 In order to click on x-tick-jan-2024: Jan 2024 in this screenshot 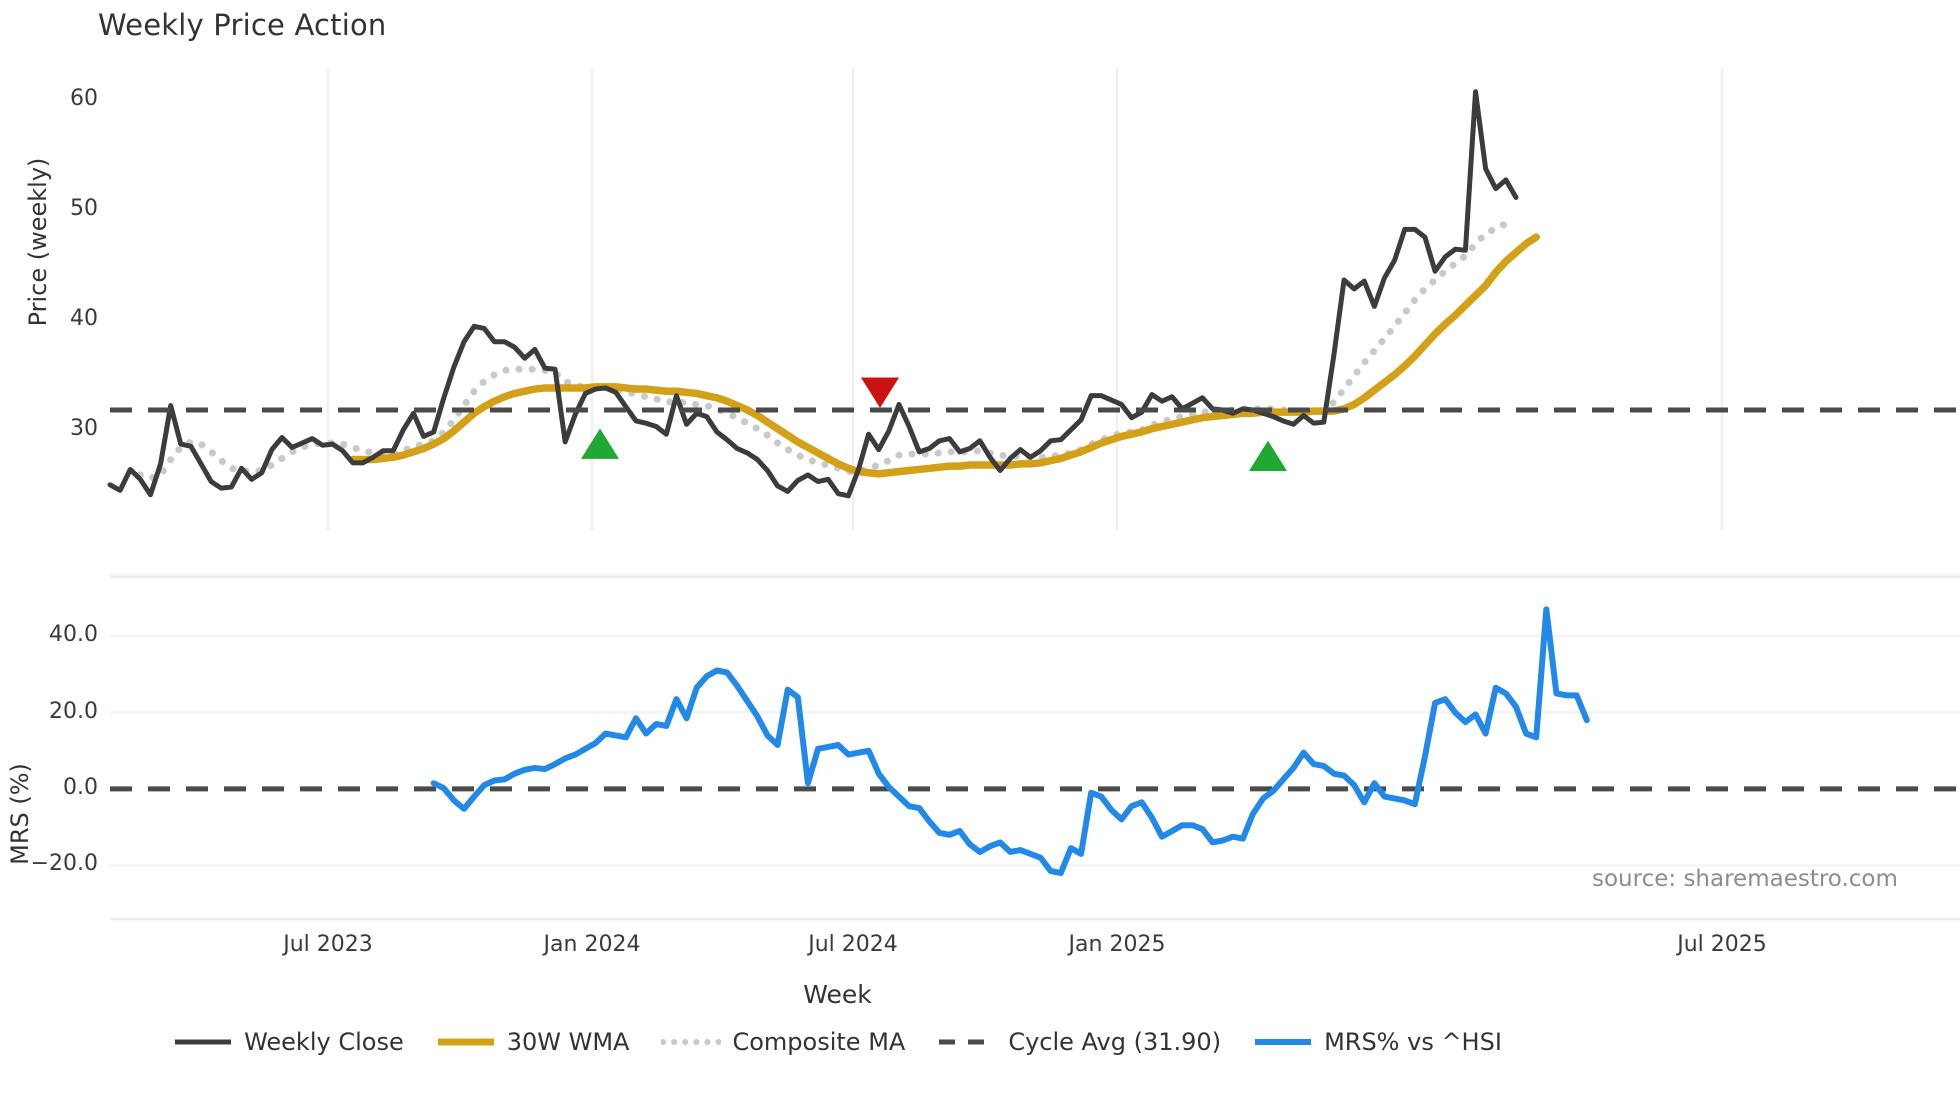, I will do `click(592, 944)`.